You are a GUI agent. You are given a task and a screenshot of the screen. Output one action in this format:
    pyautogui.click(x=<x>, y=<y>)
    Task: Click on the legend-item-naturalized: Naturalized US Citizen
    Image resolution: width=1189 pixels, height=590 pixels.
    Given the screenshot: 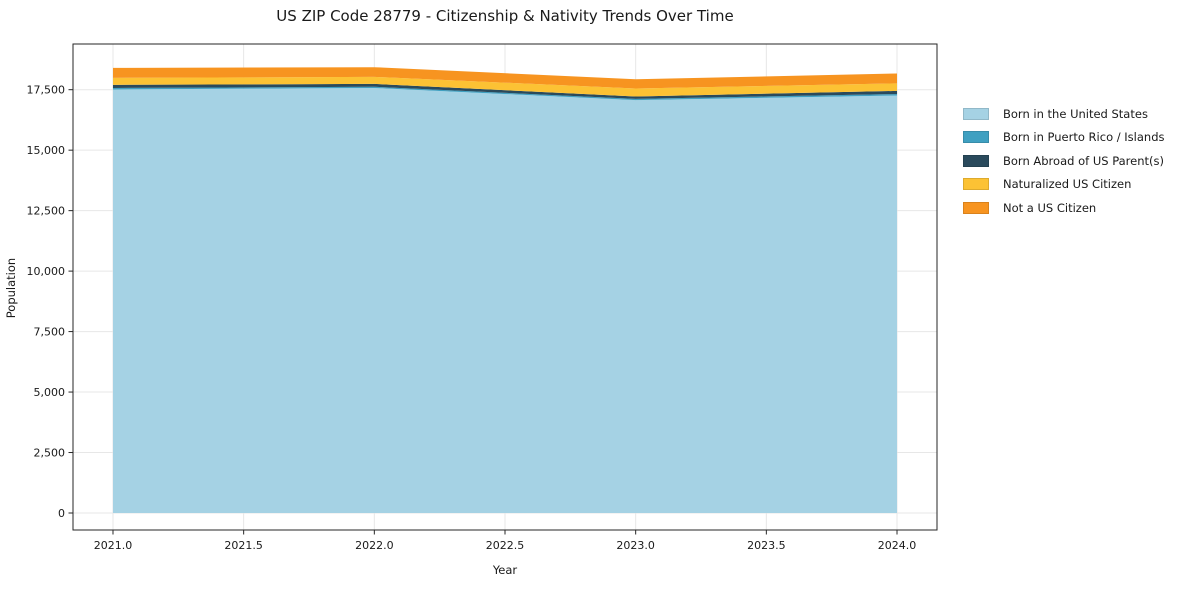 What is the action you would take?
    pyautogui.click(x=1064, y=185)
    